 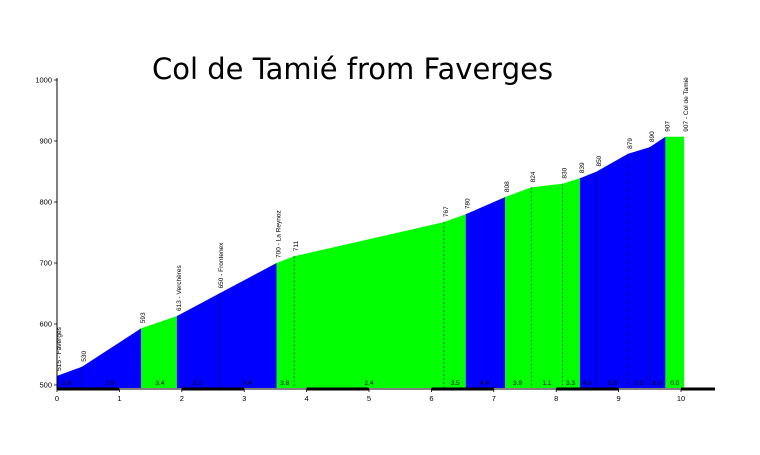 I want to click on elevation-label: 711, so click(x=296, y=246).